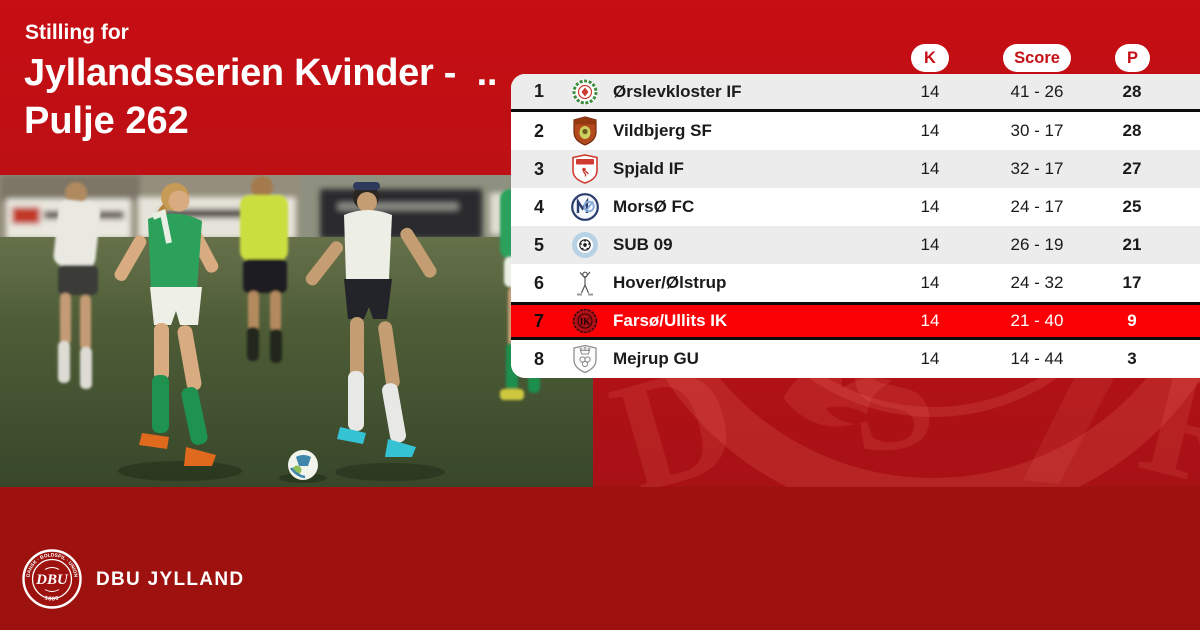 The height and width of the screenshot is (630, 1200). I want to click on goal-score: 41 - 26, so click(1037, 91).